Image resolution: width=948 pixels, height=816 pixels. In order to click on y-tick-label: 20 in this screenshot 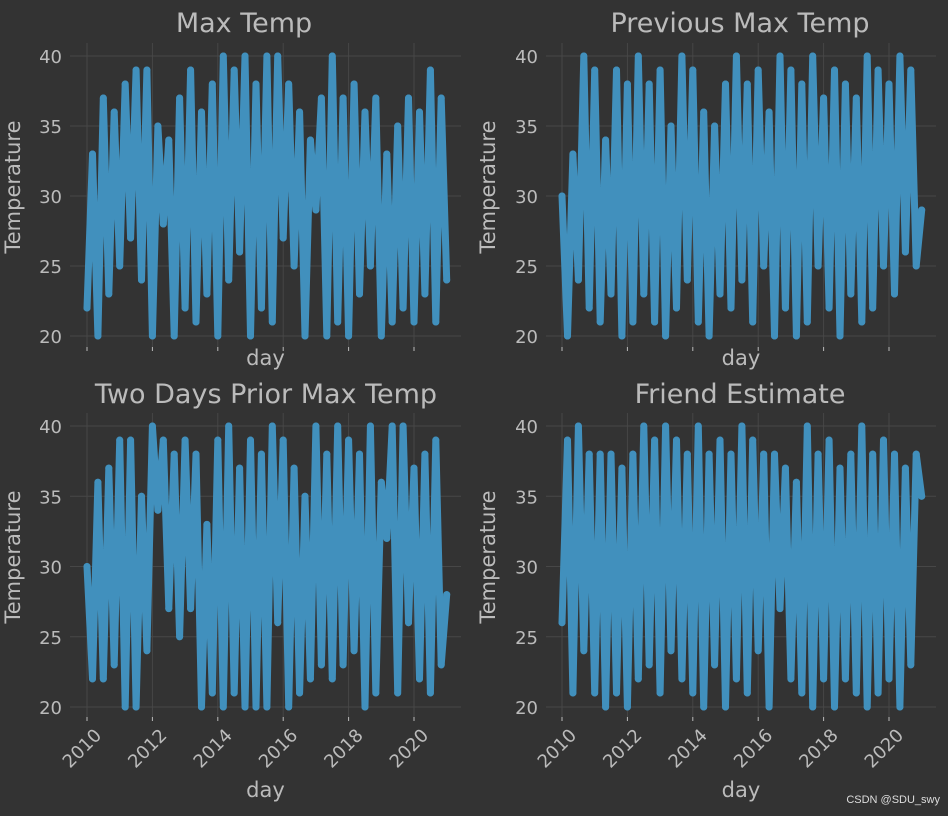, I will do `click(50, 708)`.